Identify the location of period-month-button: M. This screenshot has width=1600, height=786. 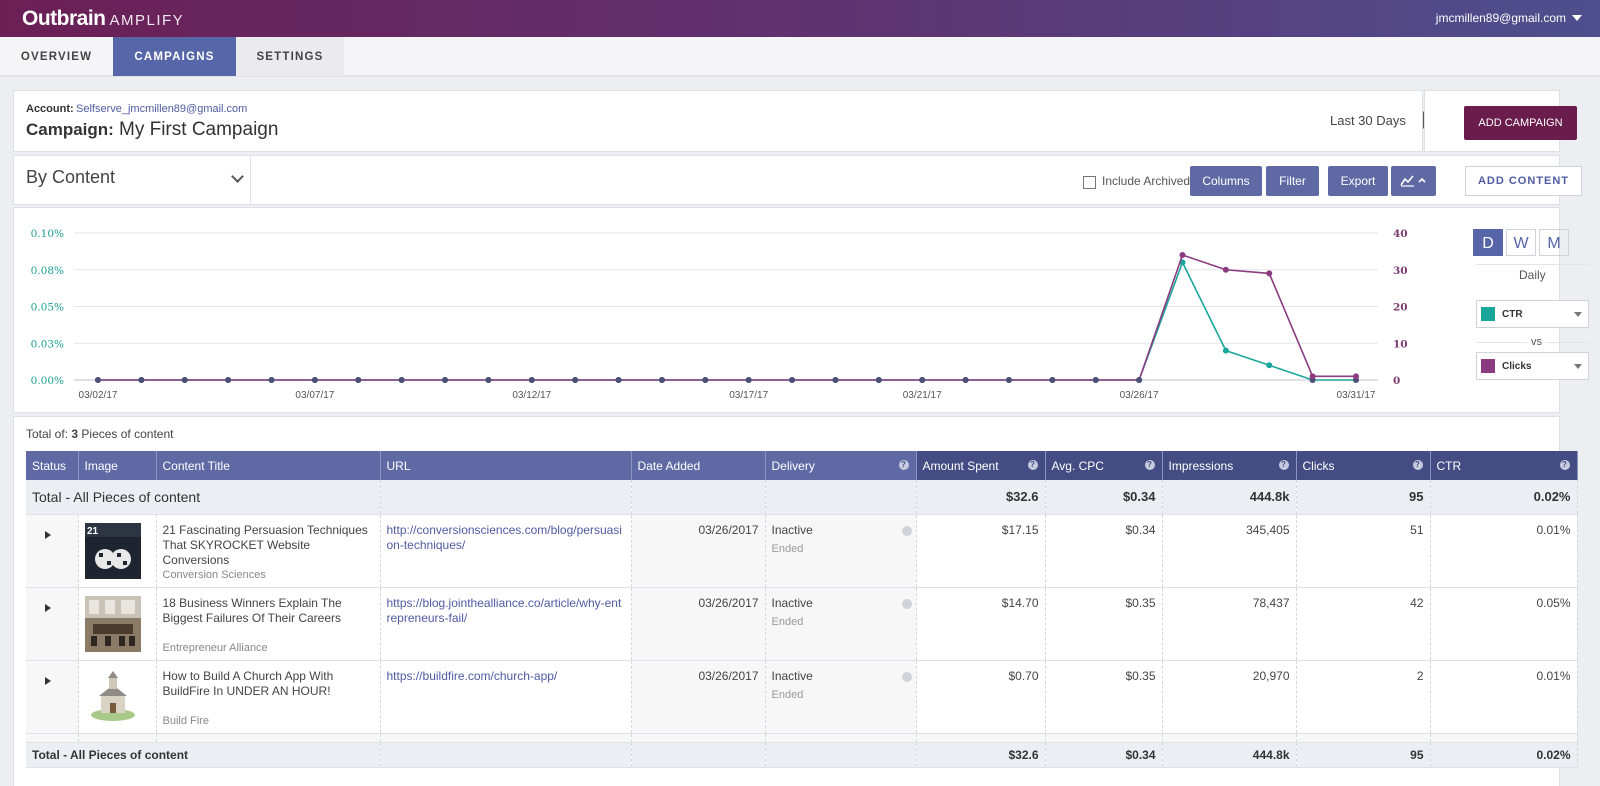
(1554, 242).